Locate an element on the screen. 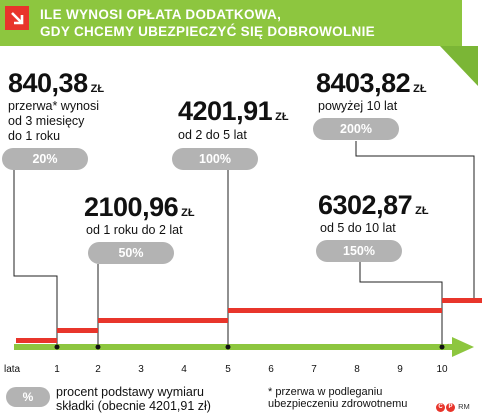 The image size is (486, 418). cp-logo-icon: C is located at coordinates (440, 407).